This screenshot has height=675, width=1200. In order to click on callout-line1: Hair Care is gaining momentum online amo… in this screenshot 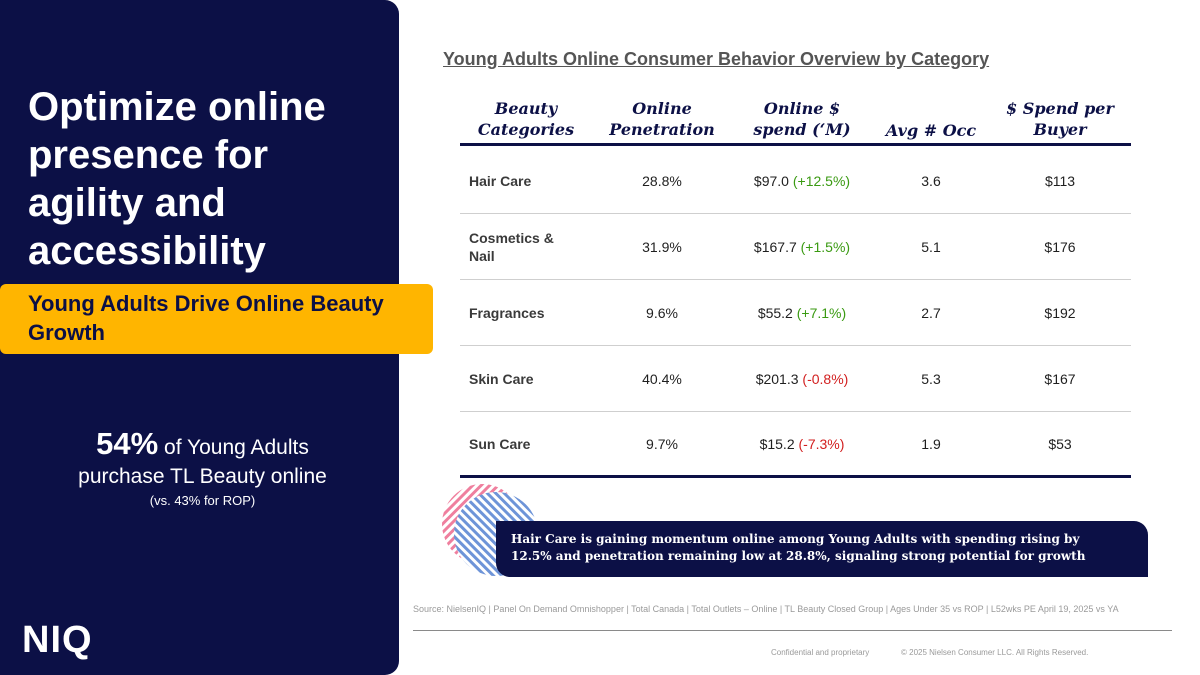, I will do `click(795, 539)`.